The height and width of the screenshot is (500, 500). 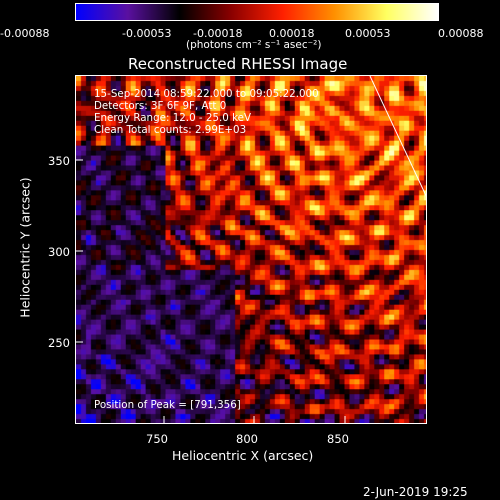 I want to click on colorbar-tick-2: -0.00053, so click(x=147, y=33).